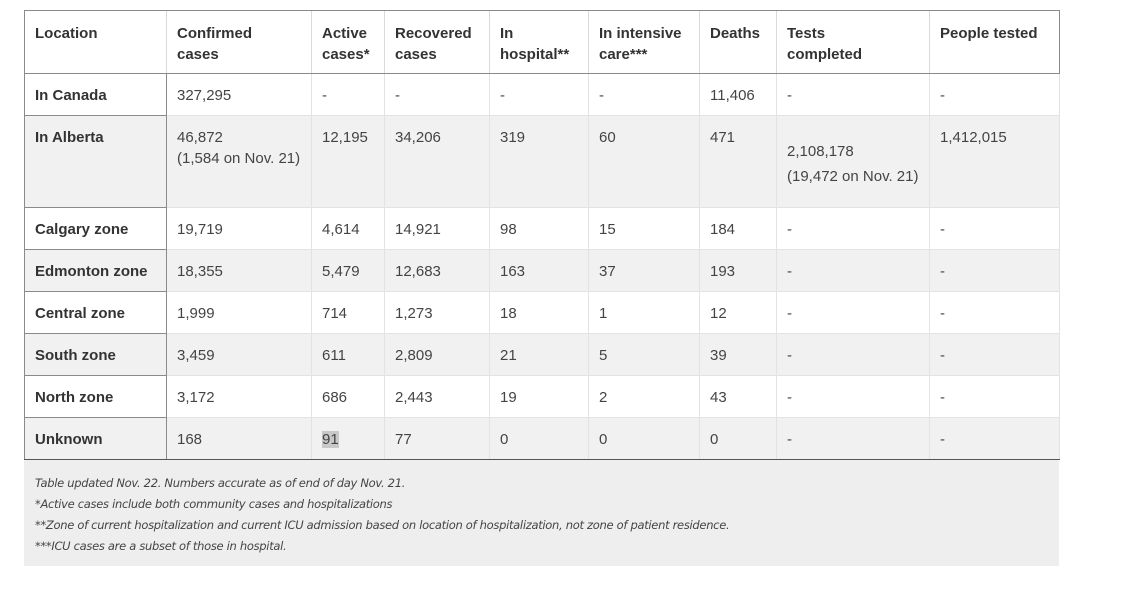  I want to click on cell-hospital-text: 319, so click(513, 137).